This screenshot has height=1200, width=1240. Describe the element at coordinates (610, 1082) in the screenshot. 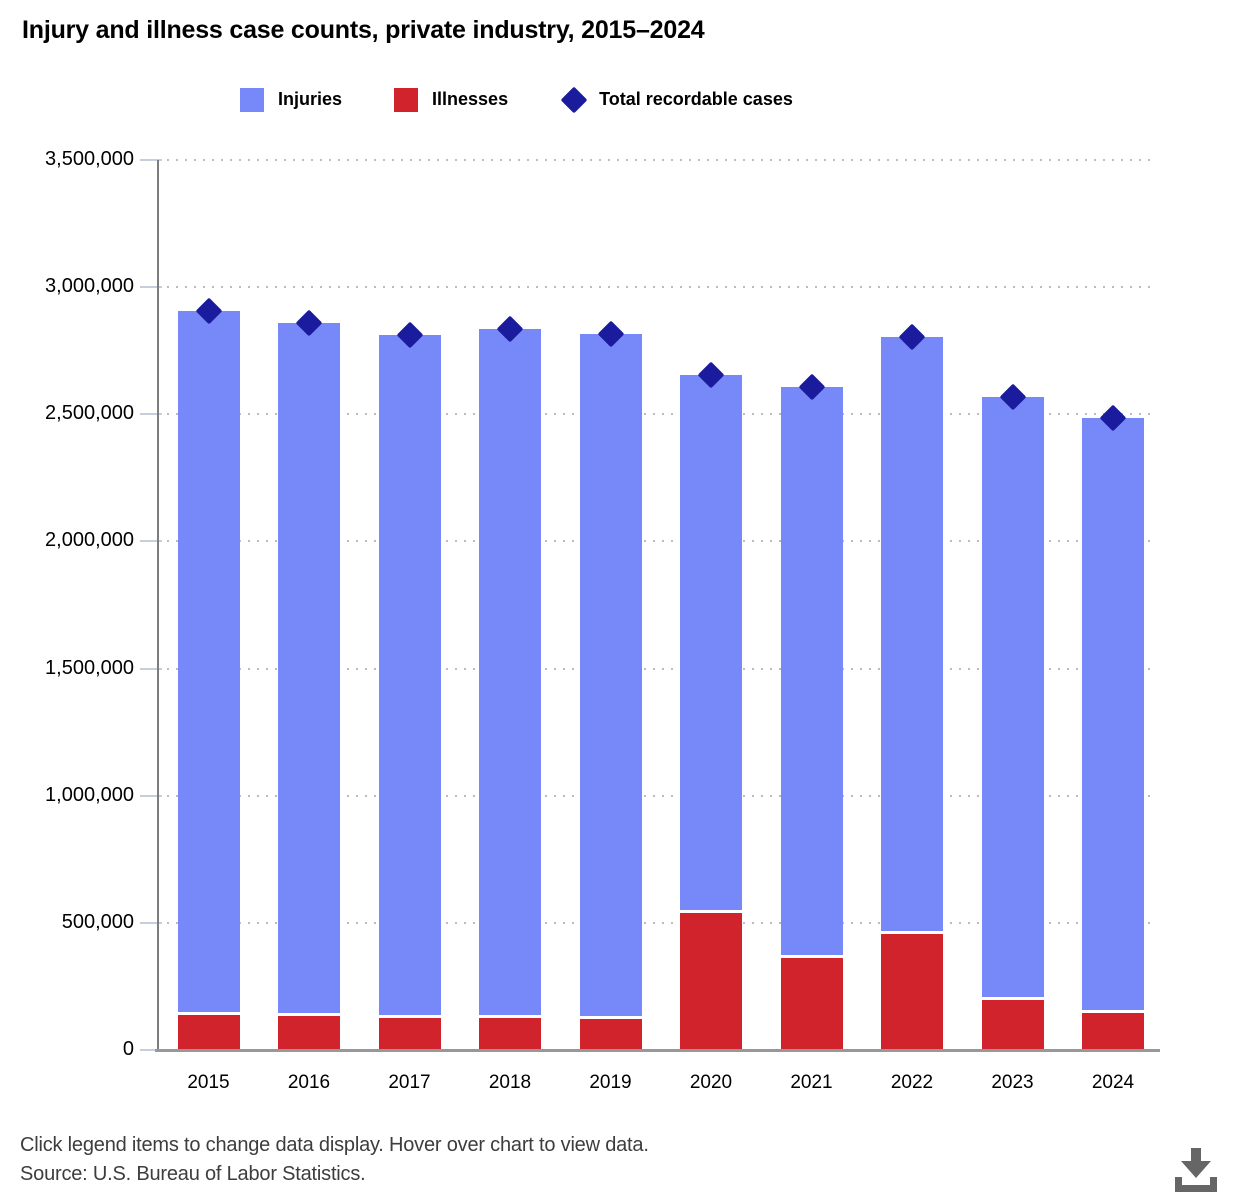

I see `x-axis-label-2019: 2019` at that location.